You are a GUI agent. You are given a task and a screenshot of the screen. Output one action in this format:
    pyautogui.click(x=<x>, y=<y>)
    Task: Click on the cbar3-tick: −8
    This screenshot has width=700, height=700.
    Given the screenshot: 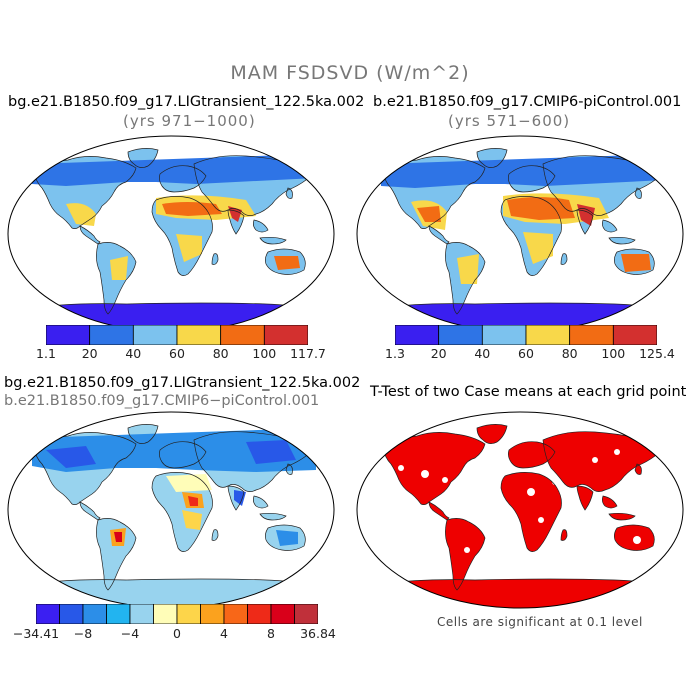 What is the action you would take?
    pyautogui.click(x=83, y=633)
    